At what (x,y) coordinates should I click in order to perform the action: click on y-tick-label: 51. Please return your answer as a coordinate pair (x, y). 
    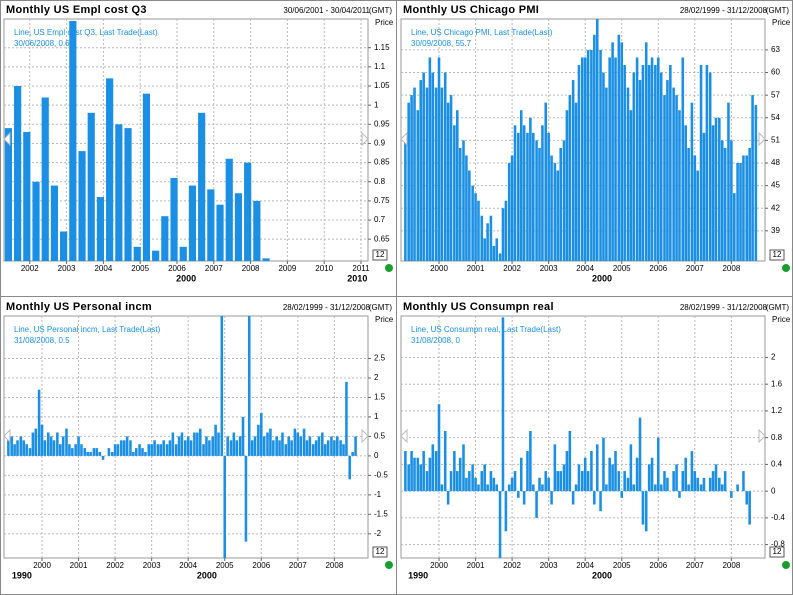
    Looking at the image, I should click on (775, 139).